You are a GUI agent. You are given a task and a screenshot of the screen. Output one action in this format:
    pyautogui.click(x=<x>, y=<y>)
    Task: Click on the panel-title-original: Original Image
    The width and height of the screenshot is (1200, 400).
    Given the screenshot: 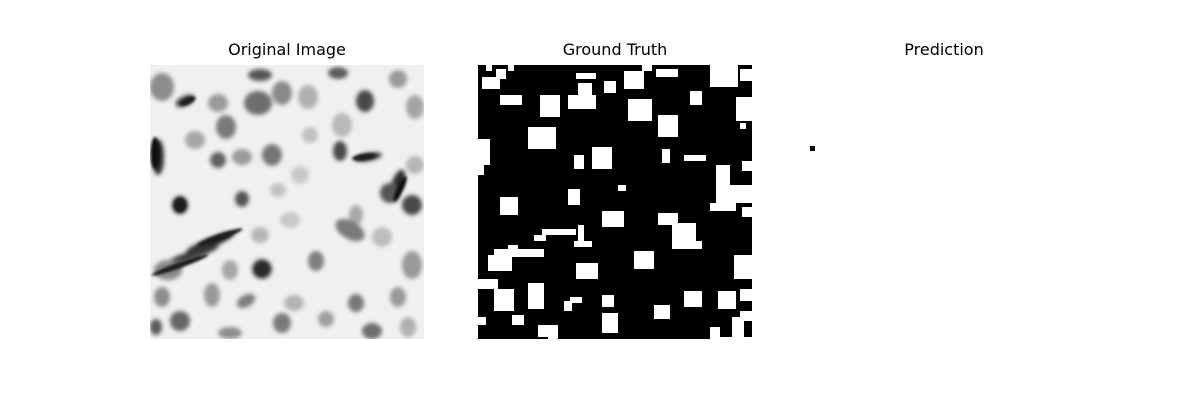 What is the action you would take?
    pyautogui.click(x=287, y=49)
    